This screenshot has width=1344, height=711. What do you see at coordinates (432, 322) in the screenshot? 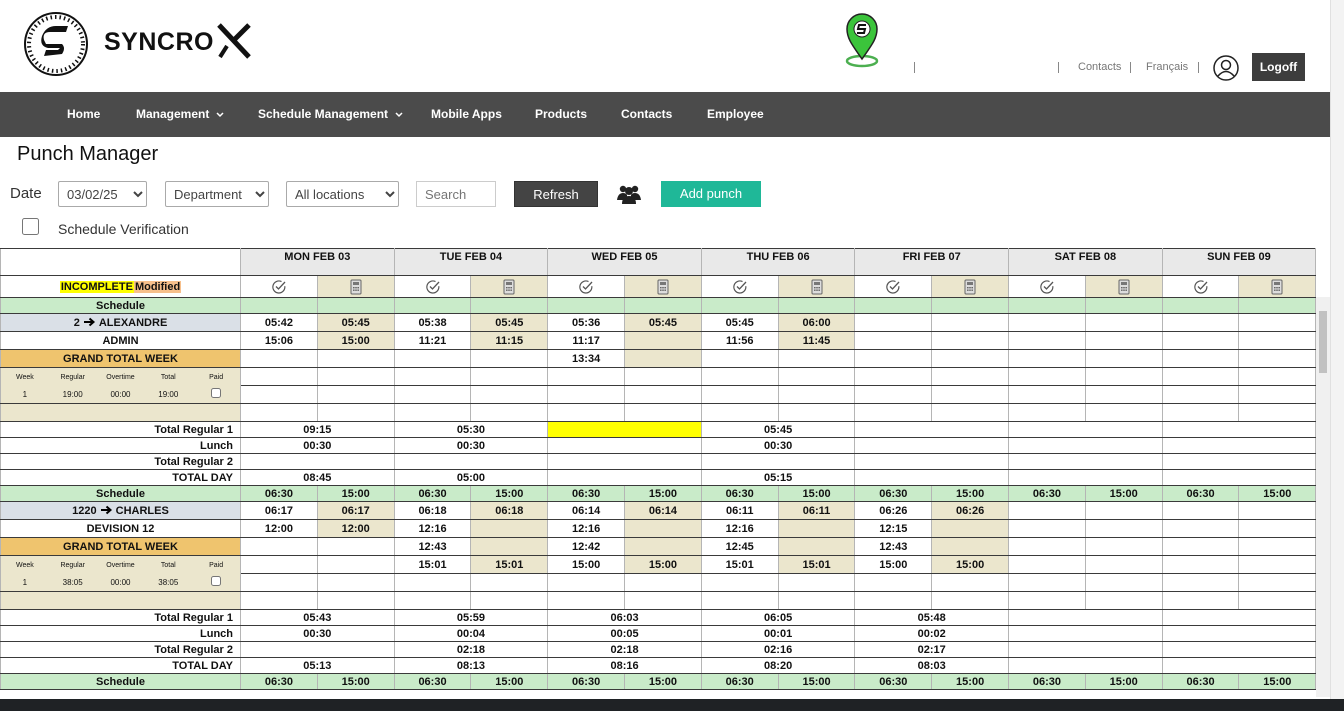
I see `punch-cell: 05:38` at bounding box center [432, 322].